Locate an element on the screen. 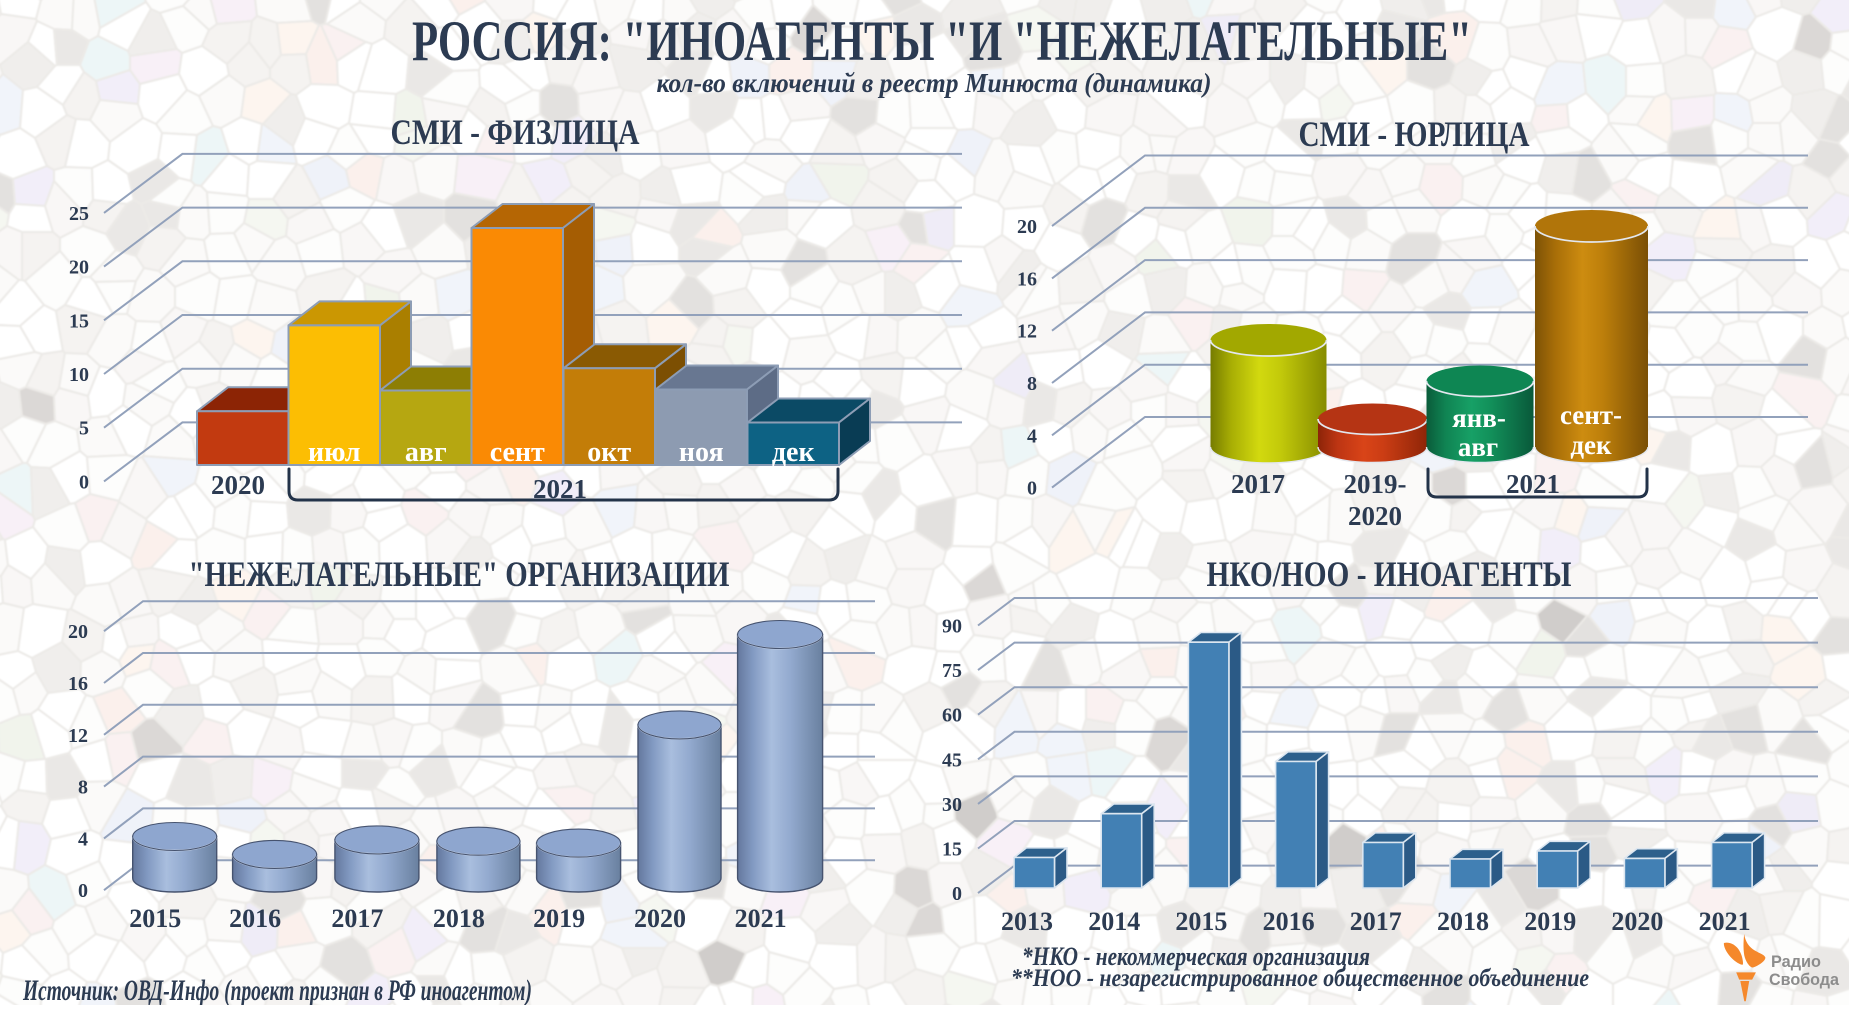 Image resolution: width=1849 pixels, height=1010 pixels. svg-text: 30 is located at coordinates (952, 805).